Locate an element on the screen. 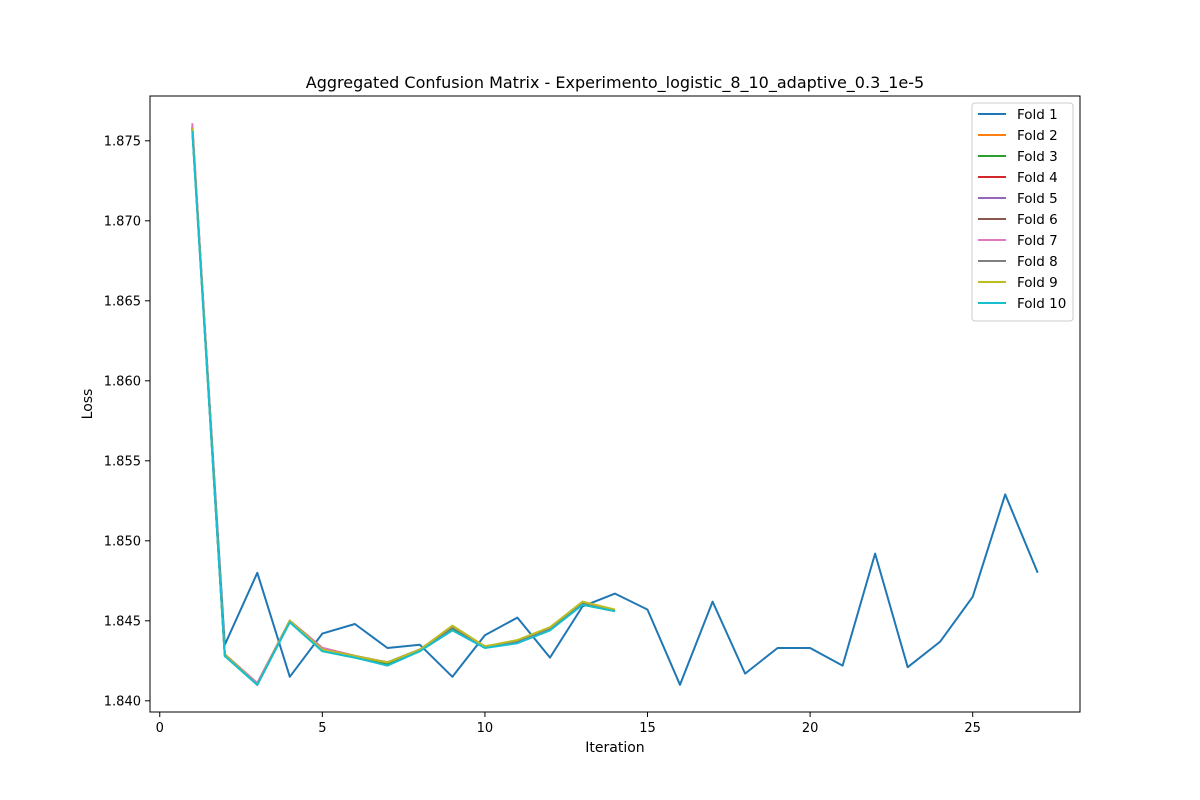  y-tick-label: 1.840 is located at coordinates (122, 701).